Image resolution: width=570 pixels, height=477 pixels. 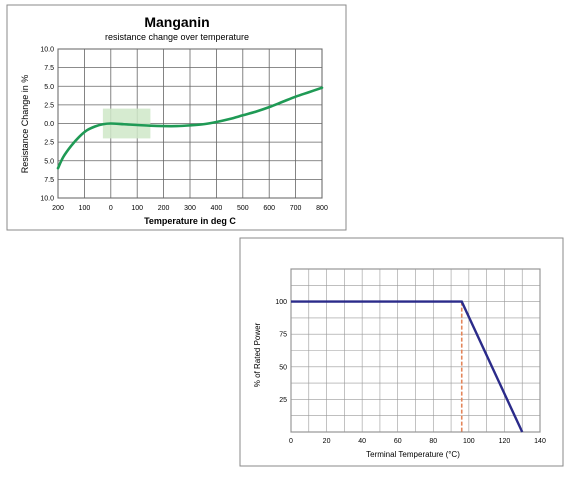 What do you see at coordinates (176, 22) in the screenshot?
I see `manganin-title: Manganin` at bounding box center [176, 22].